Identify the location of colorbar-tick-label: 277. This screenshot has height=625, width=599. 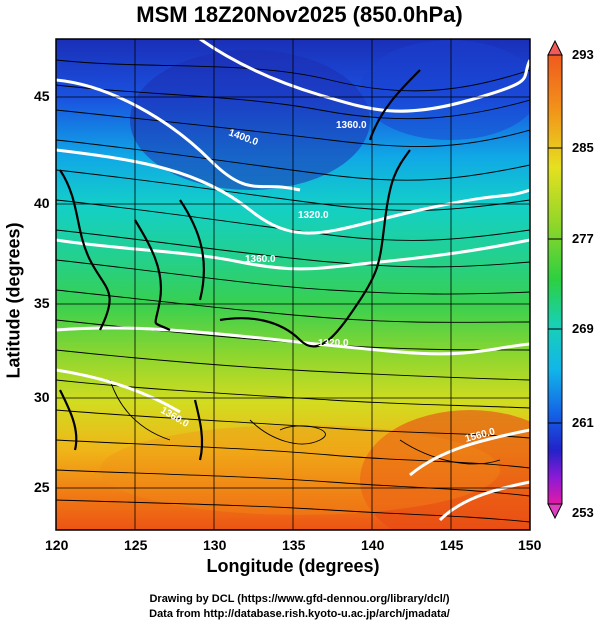
(583, 238).